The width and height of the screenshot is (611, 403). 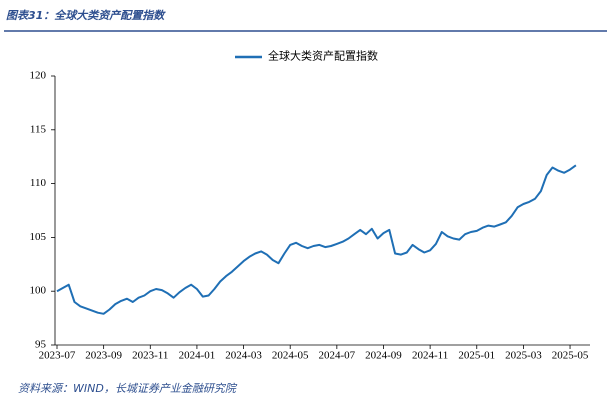 What do you see at coordinates (57, 356) in the screenshot?
I see `x-tick-label: 2023-07` at bounding box center [57, 356].